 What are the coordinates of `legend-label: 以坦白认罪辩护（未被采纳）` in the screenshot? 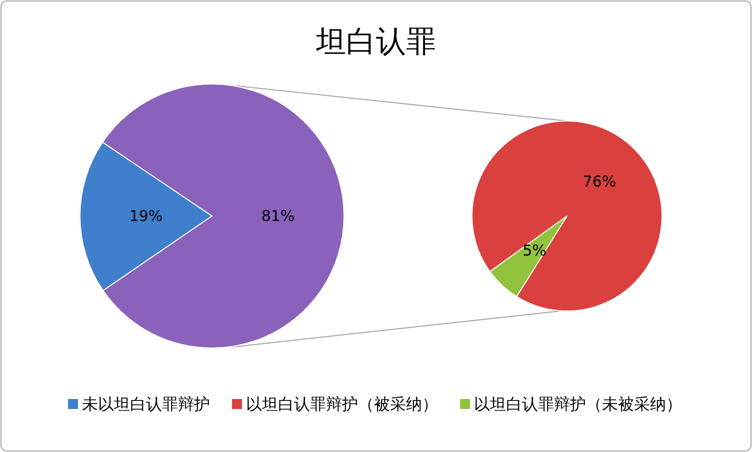 It's located at (578, 404).